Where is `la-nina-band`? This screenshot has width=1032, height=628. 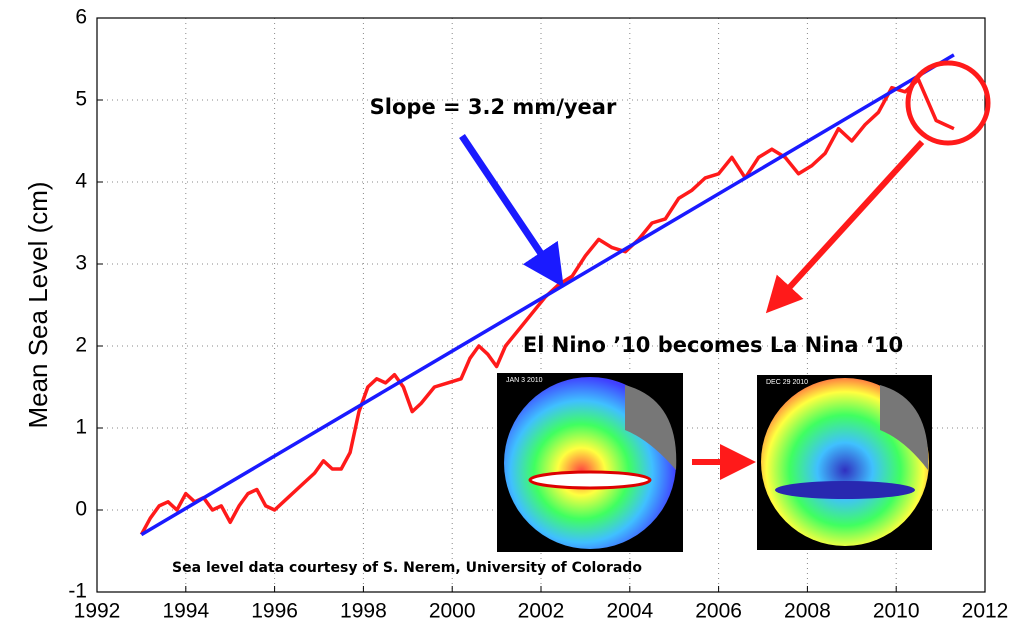 la-nina-band is located at coordinates (845, 490).